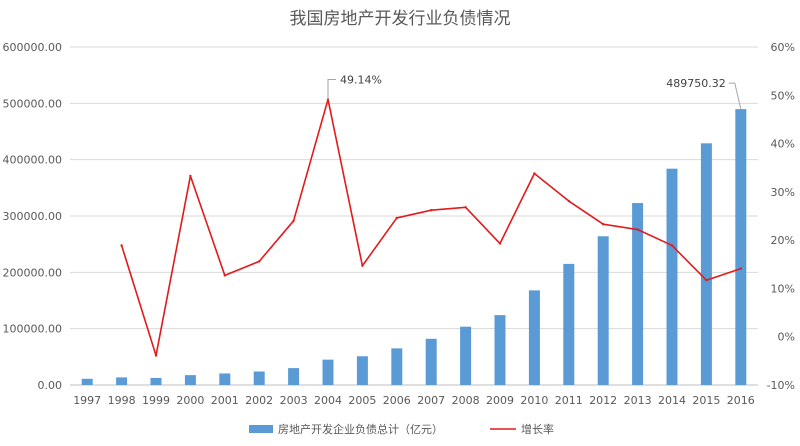 The width and height of the screenshot is (800, 446). Describe the element at coordinates (33, 47) in the screenshot. I see `y-left-tick-label: 600000.00` at that location.